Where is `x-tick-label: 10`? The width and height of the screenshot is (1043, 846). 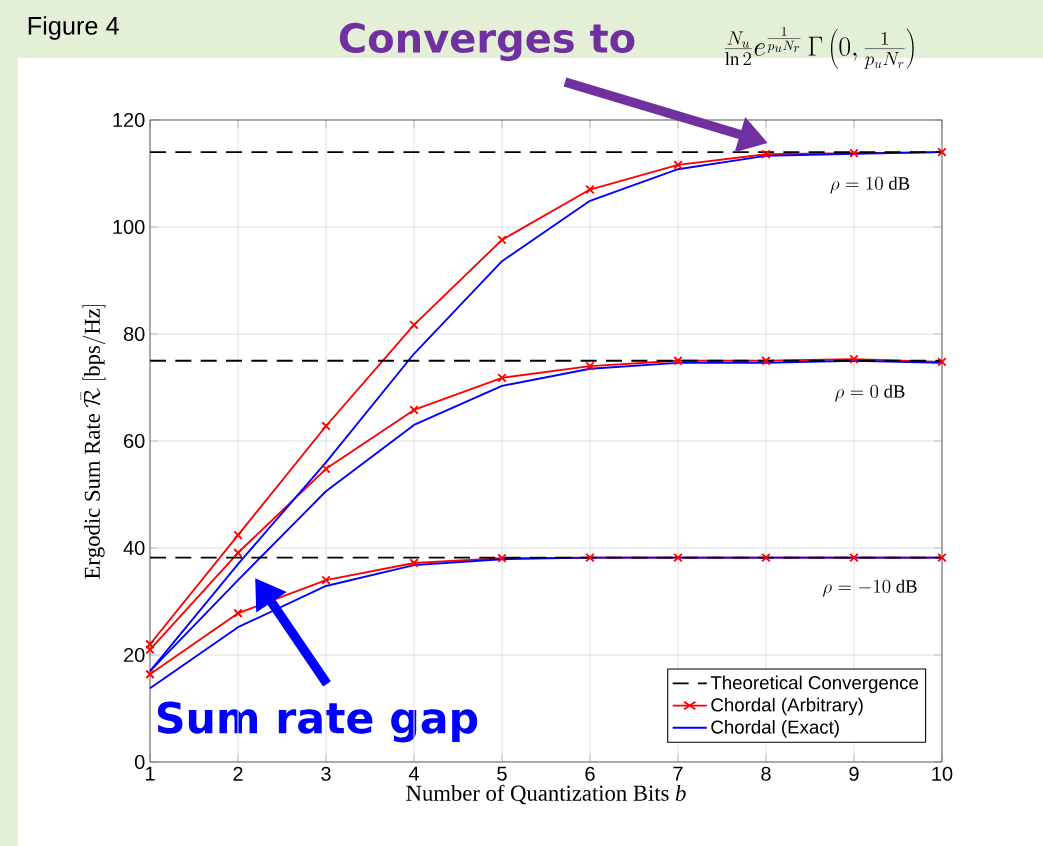 x-tick-label: 10 is located at coordinates (942, 773).